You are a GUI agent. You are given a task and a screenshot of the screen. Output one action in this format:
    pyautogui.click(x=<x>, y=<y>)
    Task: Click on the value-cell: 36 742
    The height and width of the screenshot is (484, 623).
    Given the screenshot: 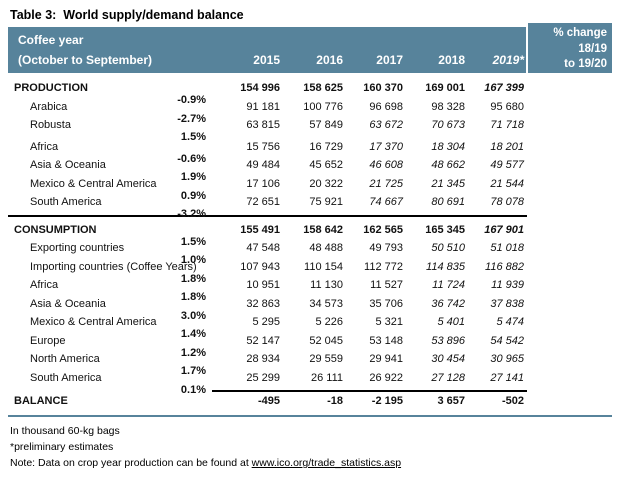 What is the action you would take?
    pyautogui.click(x=448, y=303)
    